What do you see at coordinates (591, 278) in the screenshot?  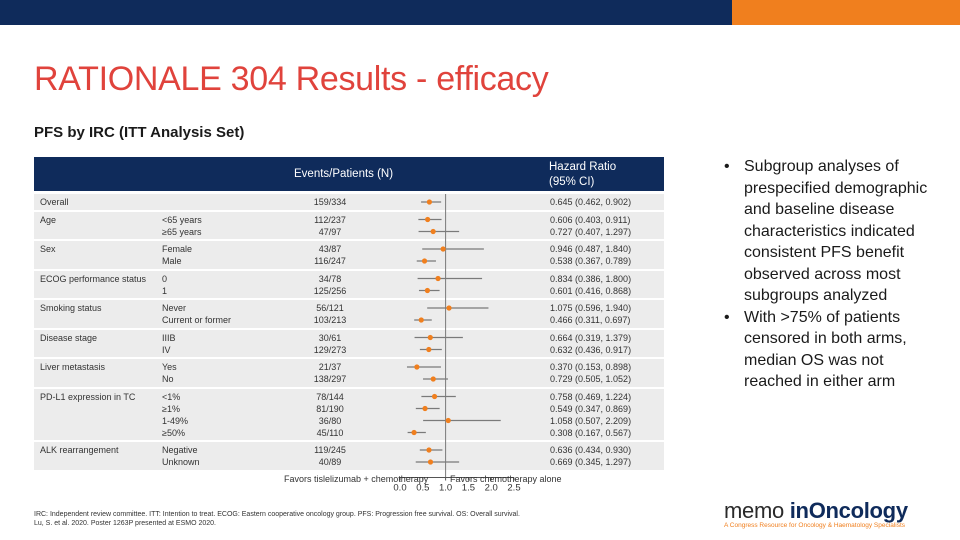 I see `hazard-ratio-value: 0.834 (0.386, 1.800)` at bounding box center [591, 278].